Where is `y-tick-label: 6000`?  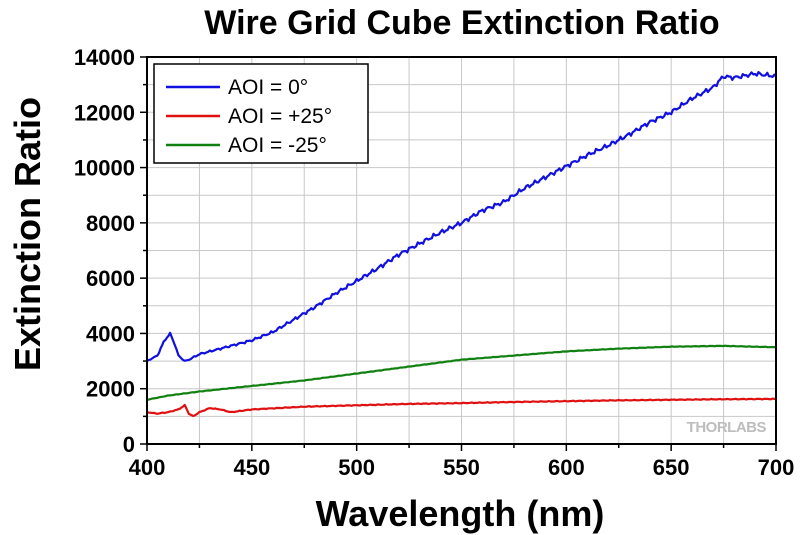
y-tick-label: 6000 is located at coordinates (110, 278).